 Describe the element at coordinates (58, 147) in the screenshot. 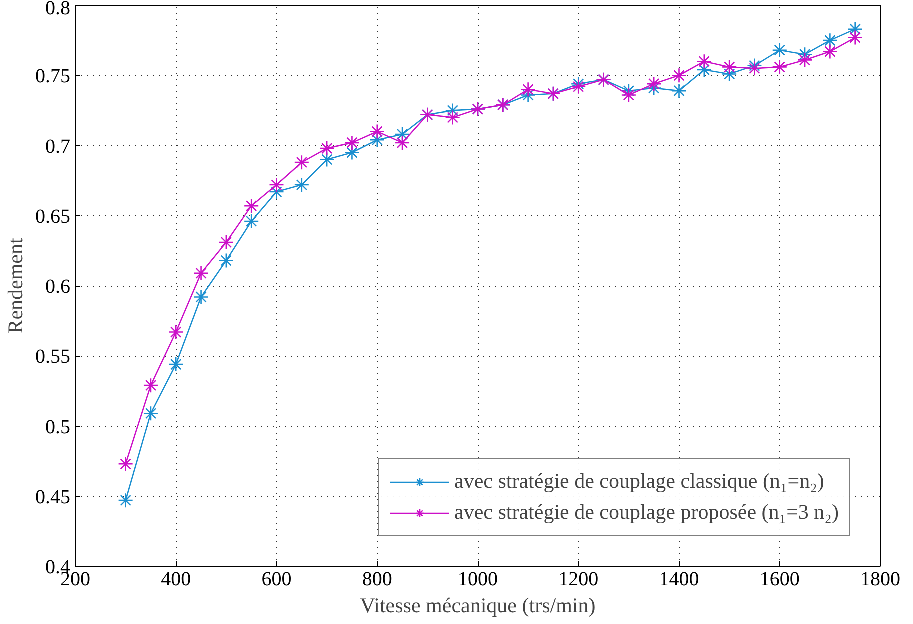

I see `y-tick-label: 0.7` at that location.